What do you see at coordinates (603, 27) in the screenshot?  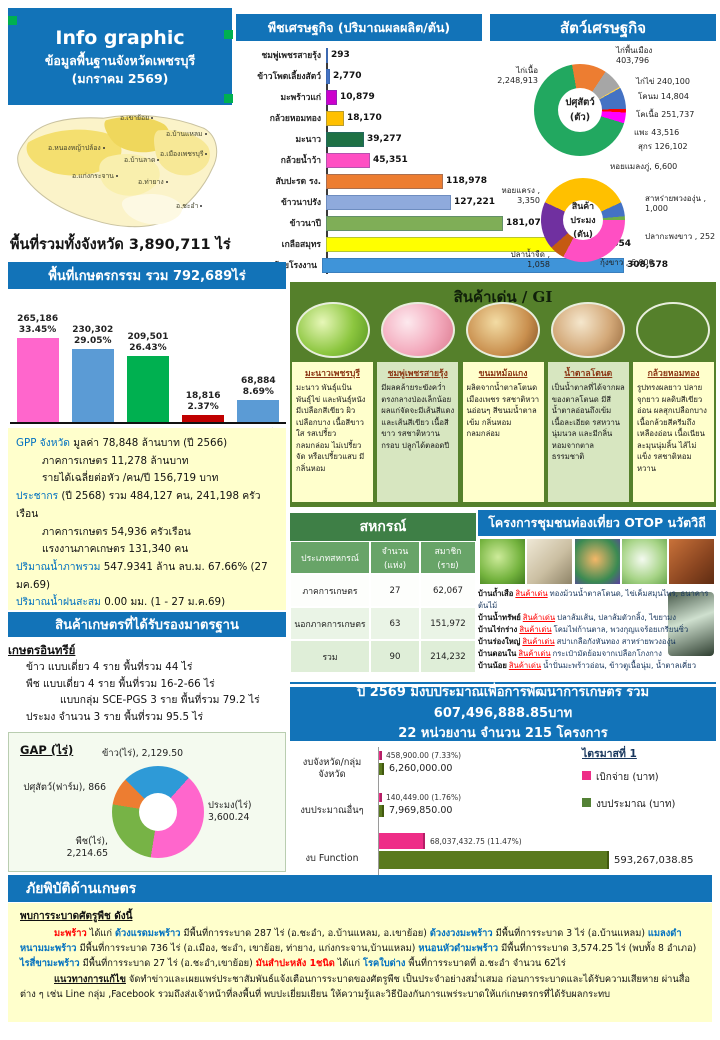 I see `animals-title: สัตว์เศรษฐกิจ` at bounding box center [603, 27].